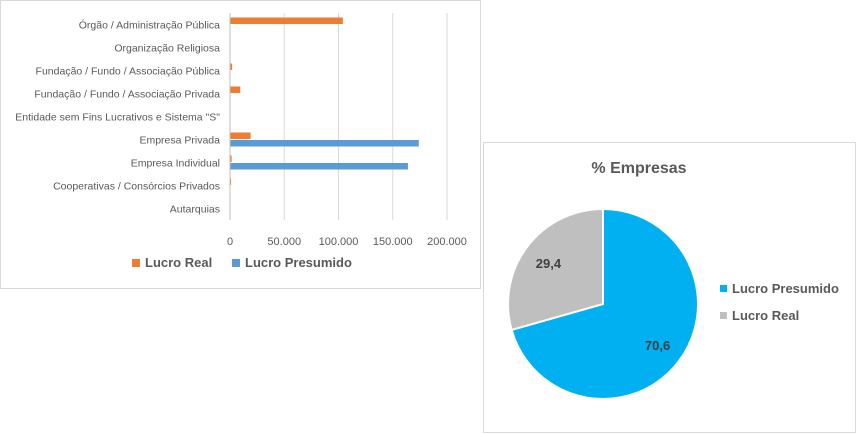  What do you see at coordinates (195, 210) in the screenshot?
I see `category-label: Autarquias` at bounding box center [195, 210].